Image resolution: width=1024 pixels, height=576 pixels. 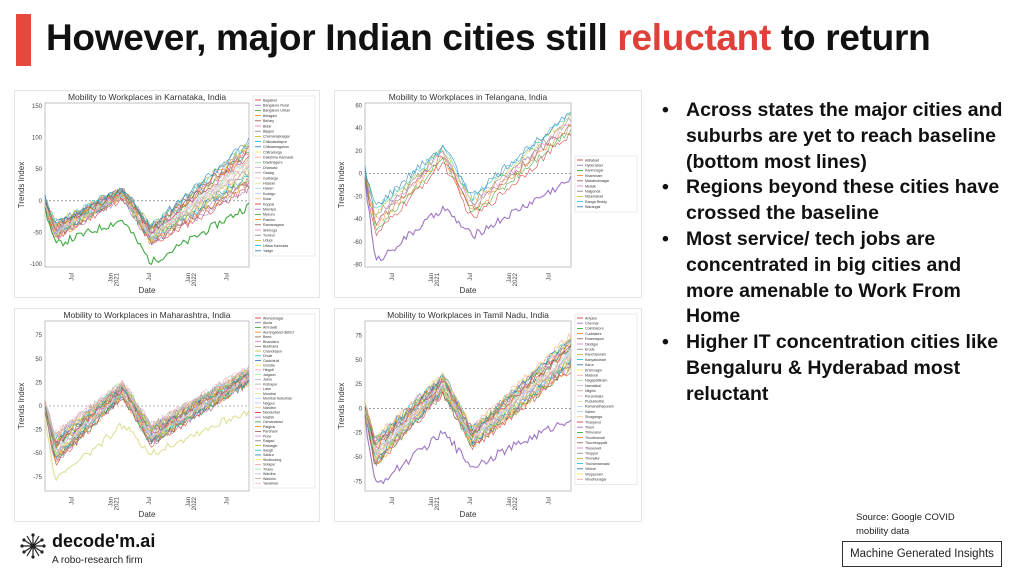 What do you see at coordinates (593, 386) in the screenshot?
I see `legend-entry: Namakkal` at bounding box center [593, 386].